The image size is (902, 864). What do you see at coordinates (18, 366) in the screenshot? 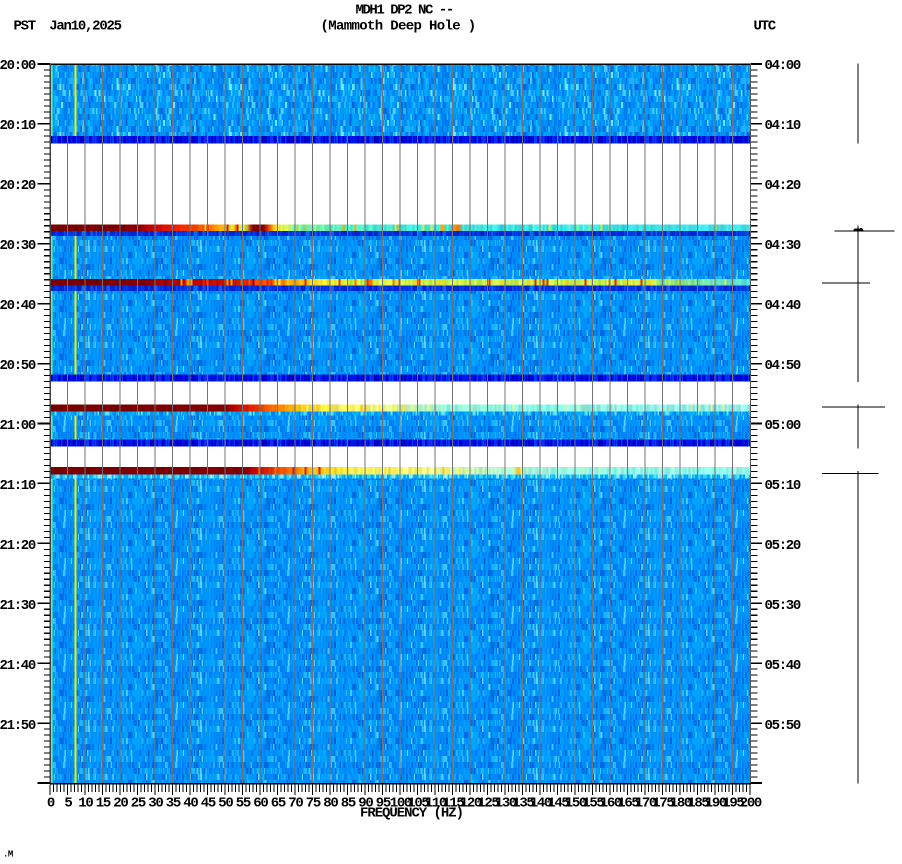
I see `svg-text: 20:50` at bounding box center [18, 366].